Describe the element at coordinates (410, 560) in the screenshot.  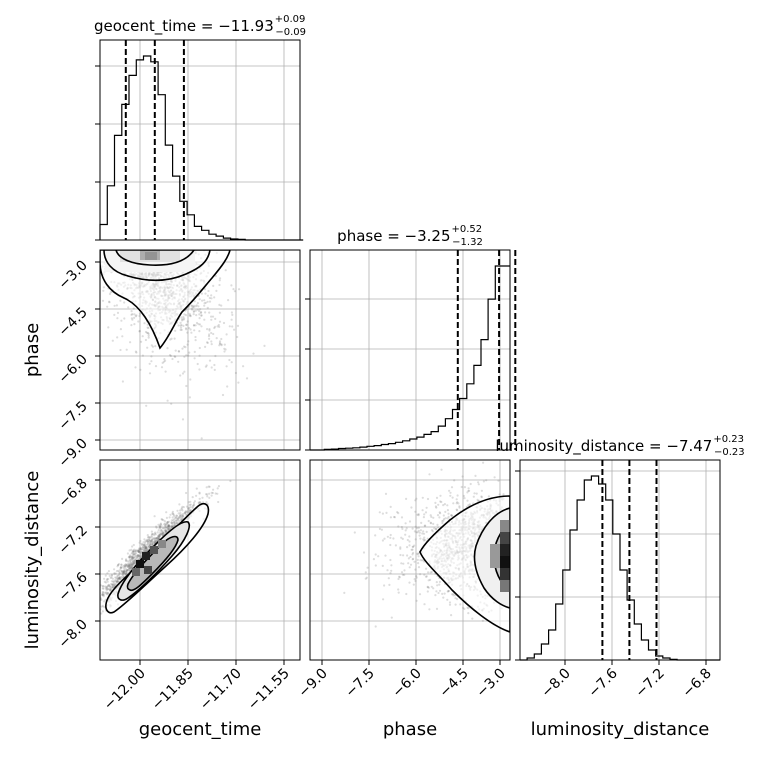
I see `panel-luminosity-distance-vs-phase` at that location.